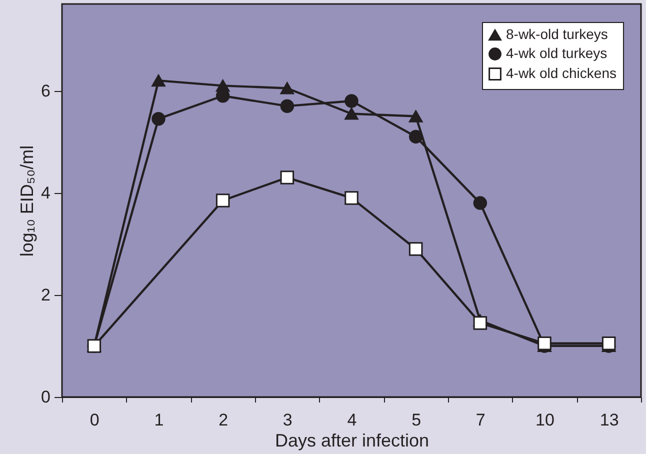  I want to click on x-tick-label: 13, so click(609, 420).